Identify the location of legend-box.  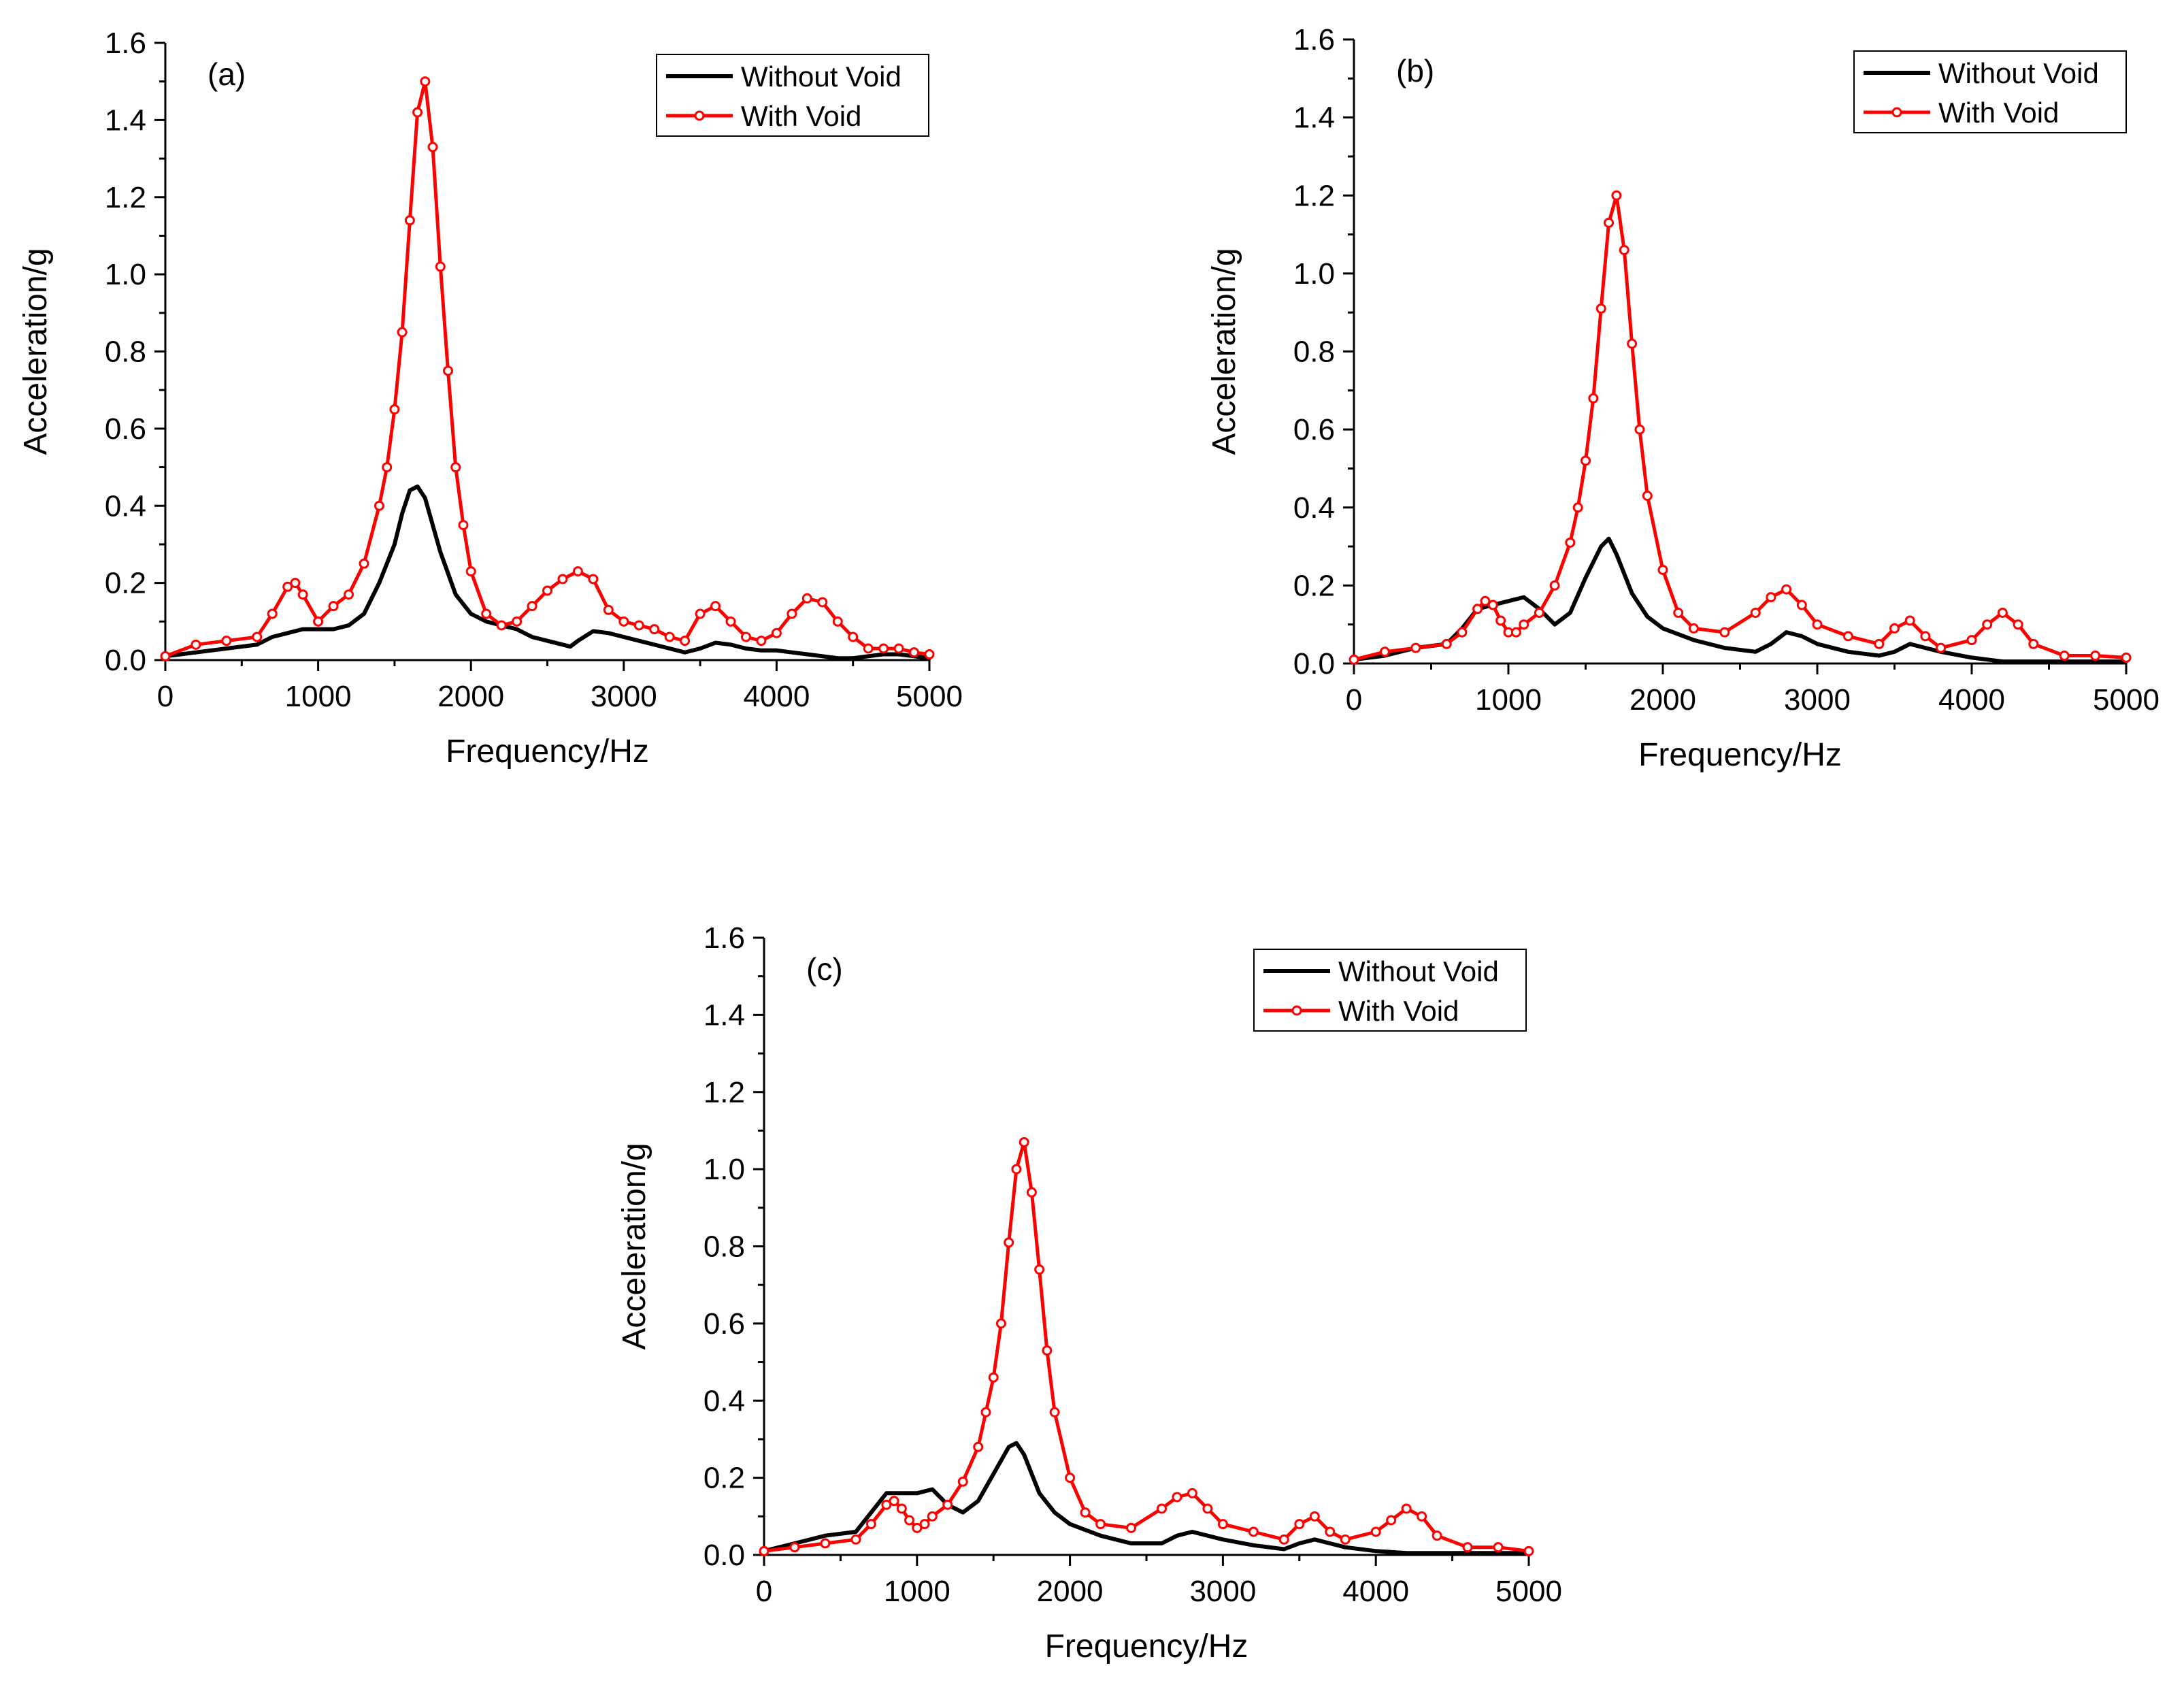
(793, 96).